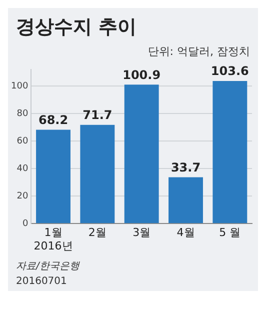 Image resolution: width=266 pixels, height=330 pixels. I want to click on y-tick-label: 0, so click(25, 223).